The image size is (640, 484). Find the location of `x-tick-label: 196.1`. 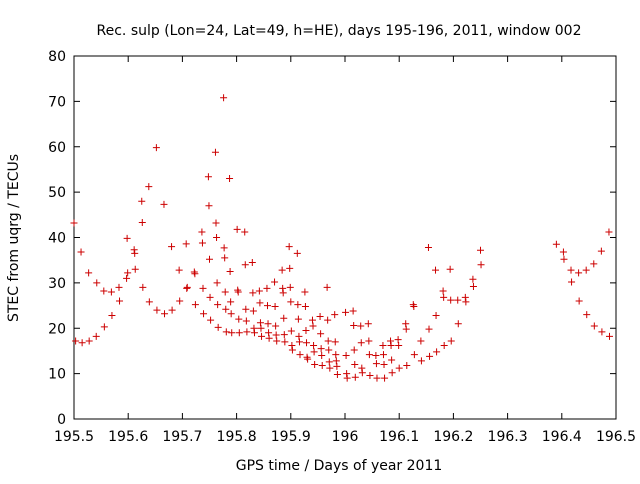

x-tick-label: 196.1 is located at coordinates (399, 437).